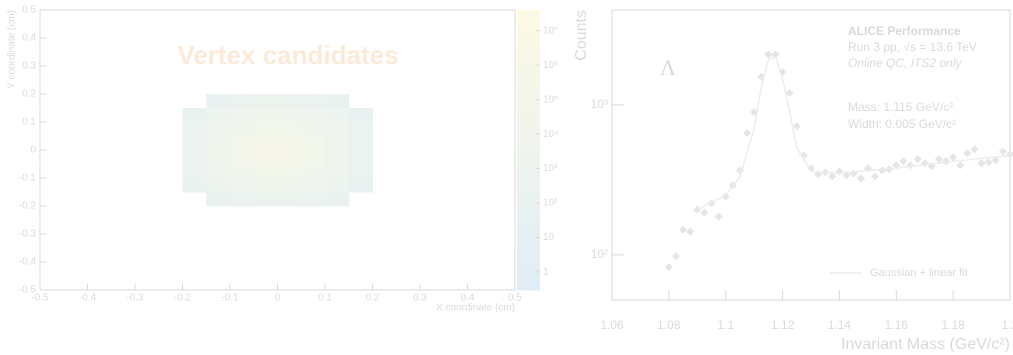 This screenshot has height=355, width=1013. Describe the element at coordinates (900, 107) in the screenshot. I see `annotation: Mass: 1.115 GeV/c²` at that location.